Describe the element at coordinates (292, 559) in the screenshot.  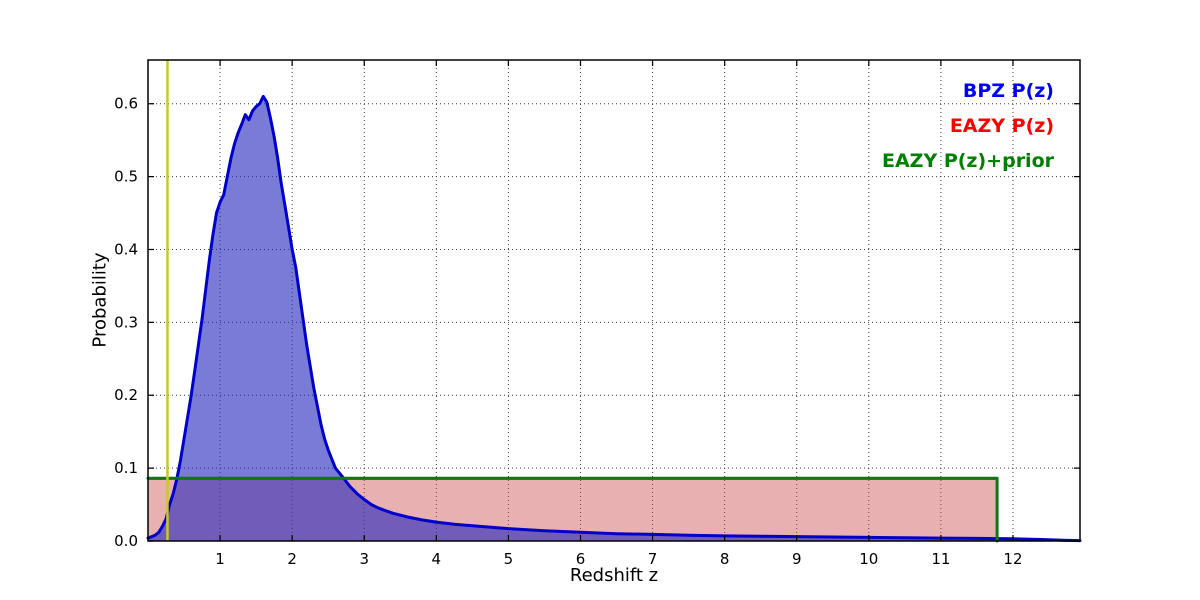
I see `x-tick-label: 2` at that location.